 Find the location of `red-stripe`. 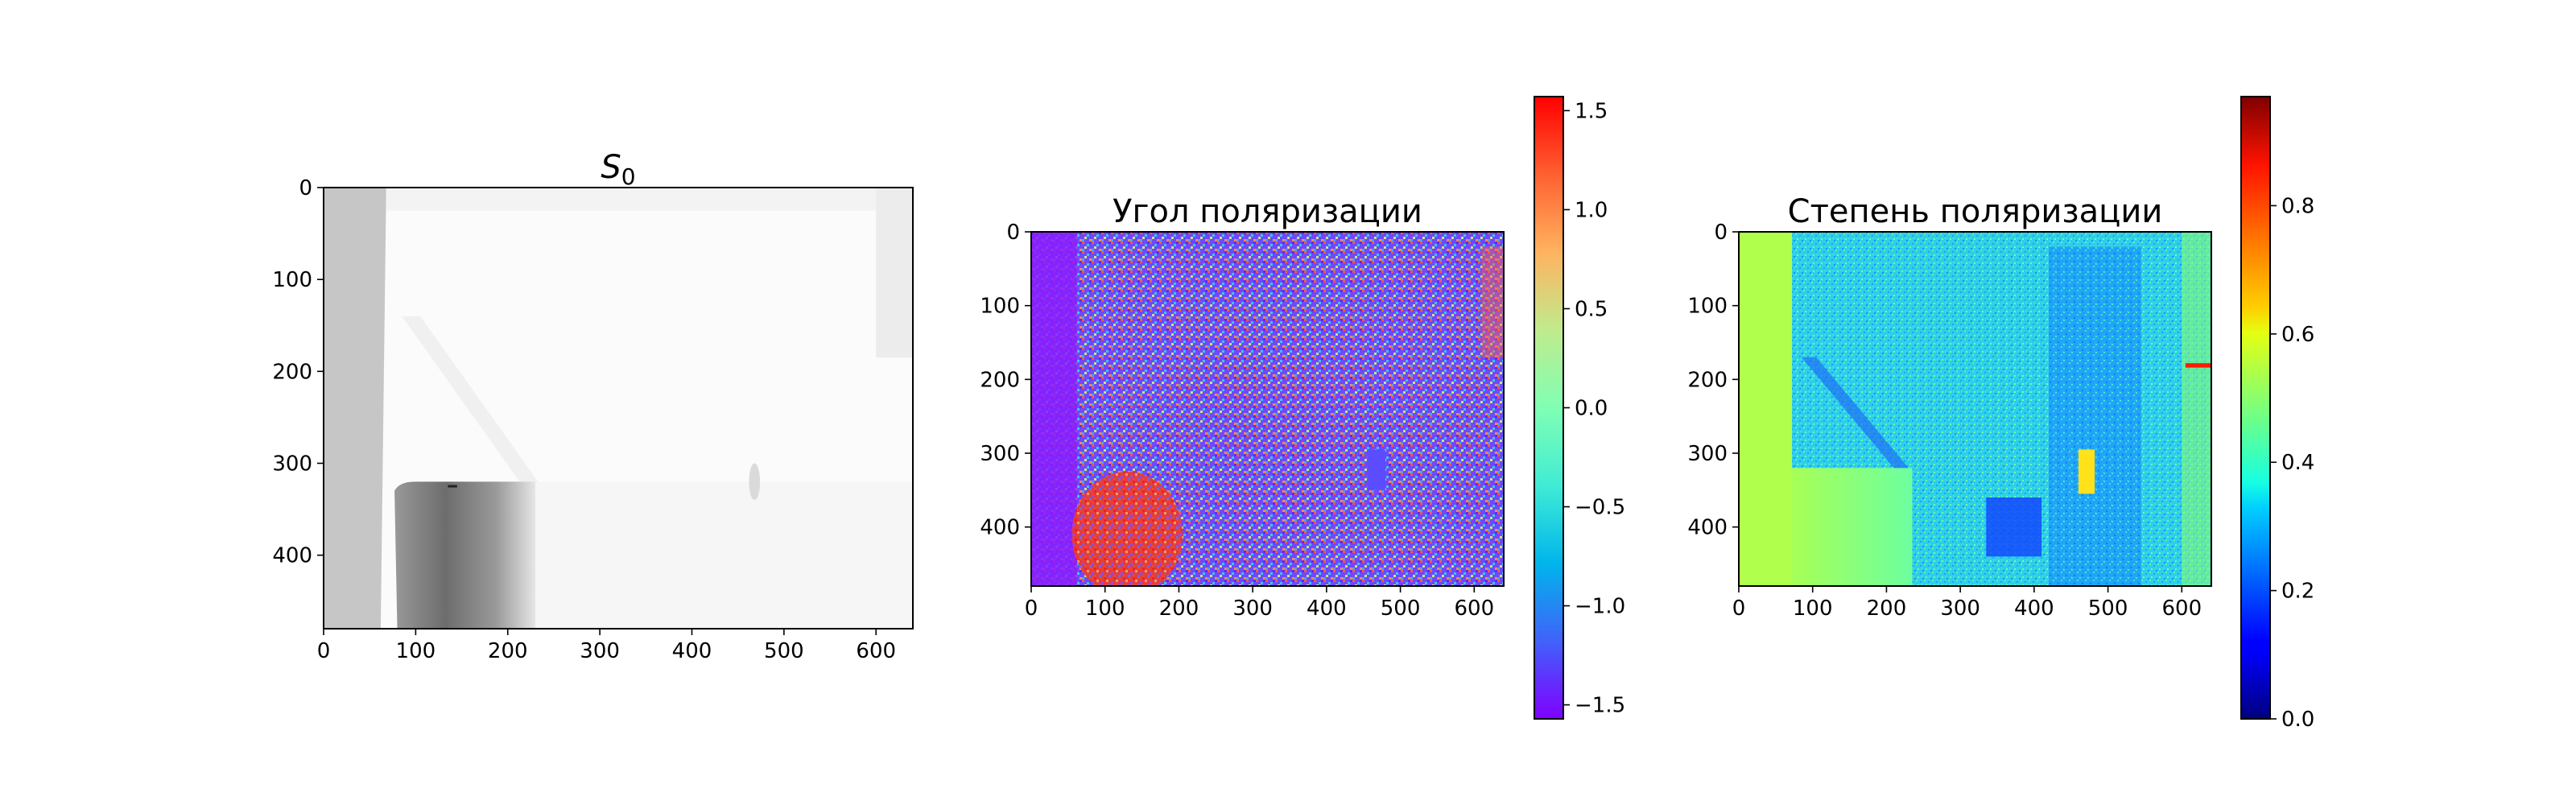

red-stripe is located at coordinates (2198, 365).